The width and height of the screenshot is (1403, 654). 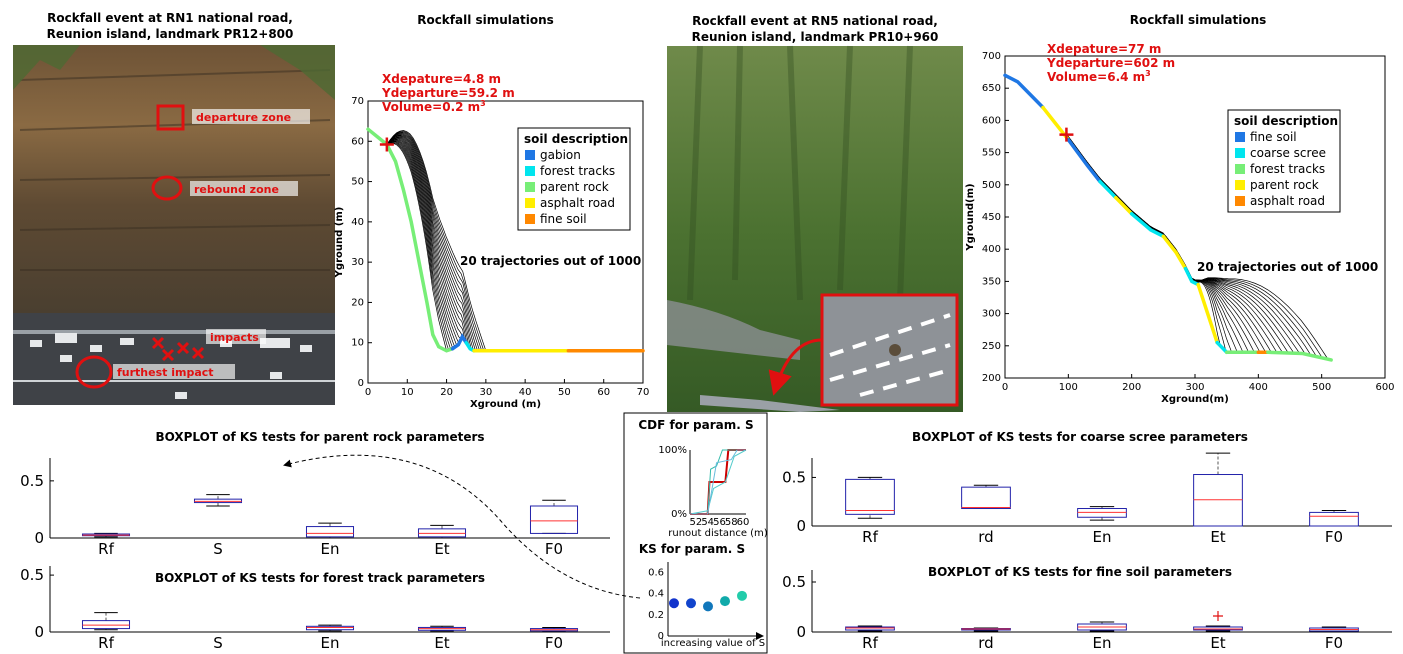 I want to click on ks-y-tick-label: 0, so click(x=661, y=636).